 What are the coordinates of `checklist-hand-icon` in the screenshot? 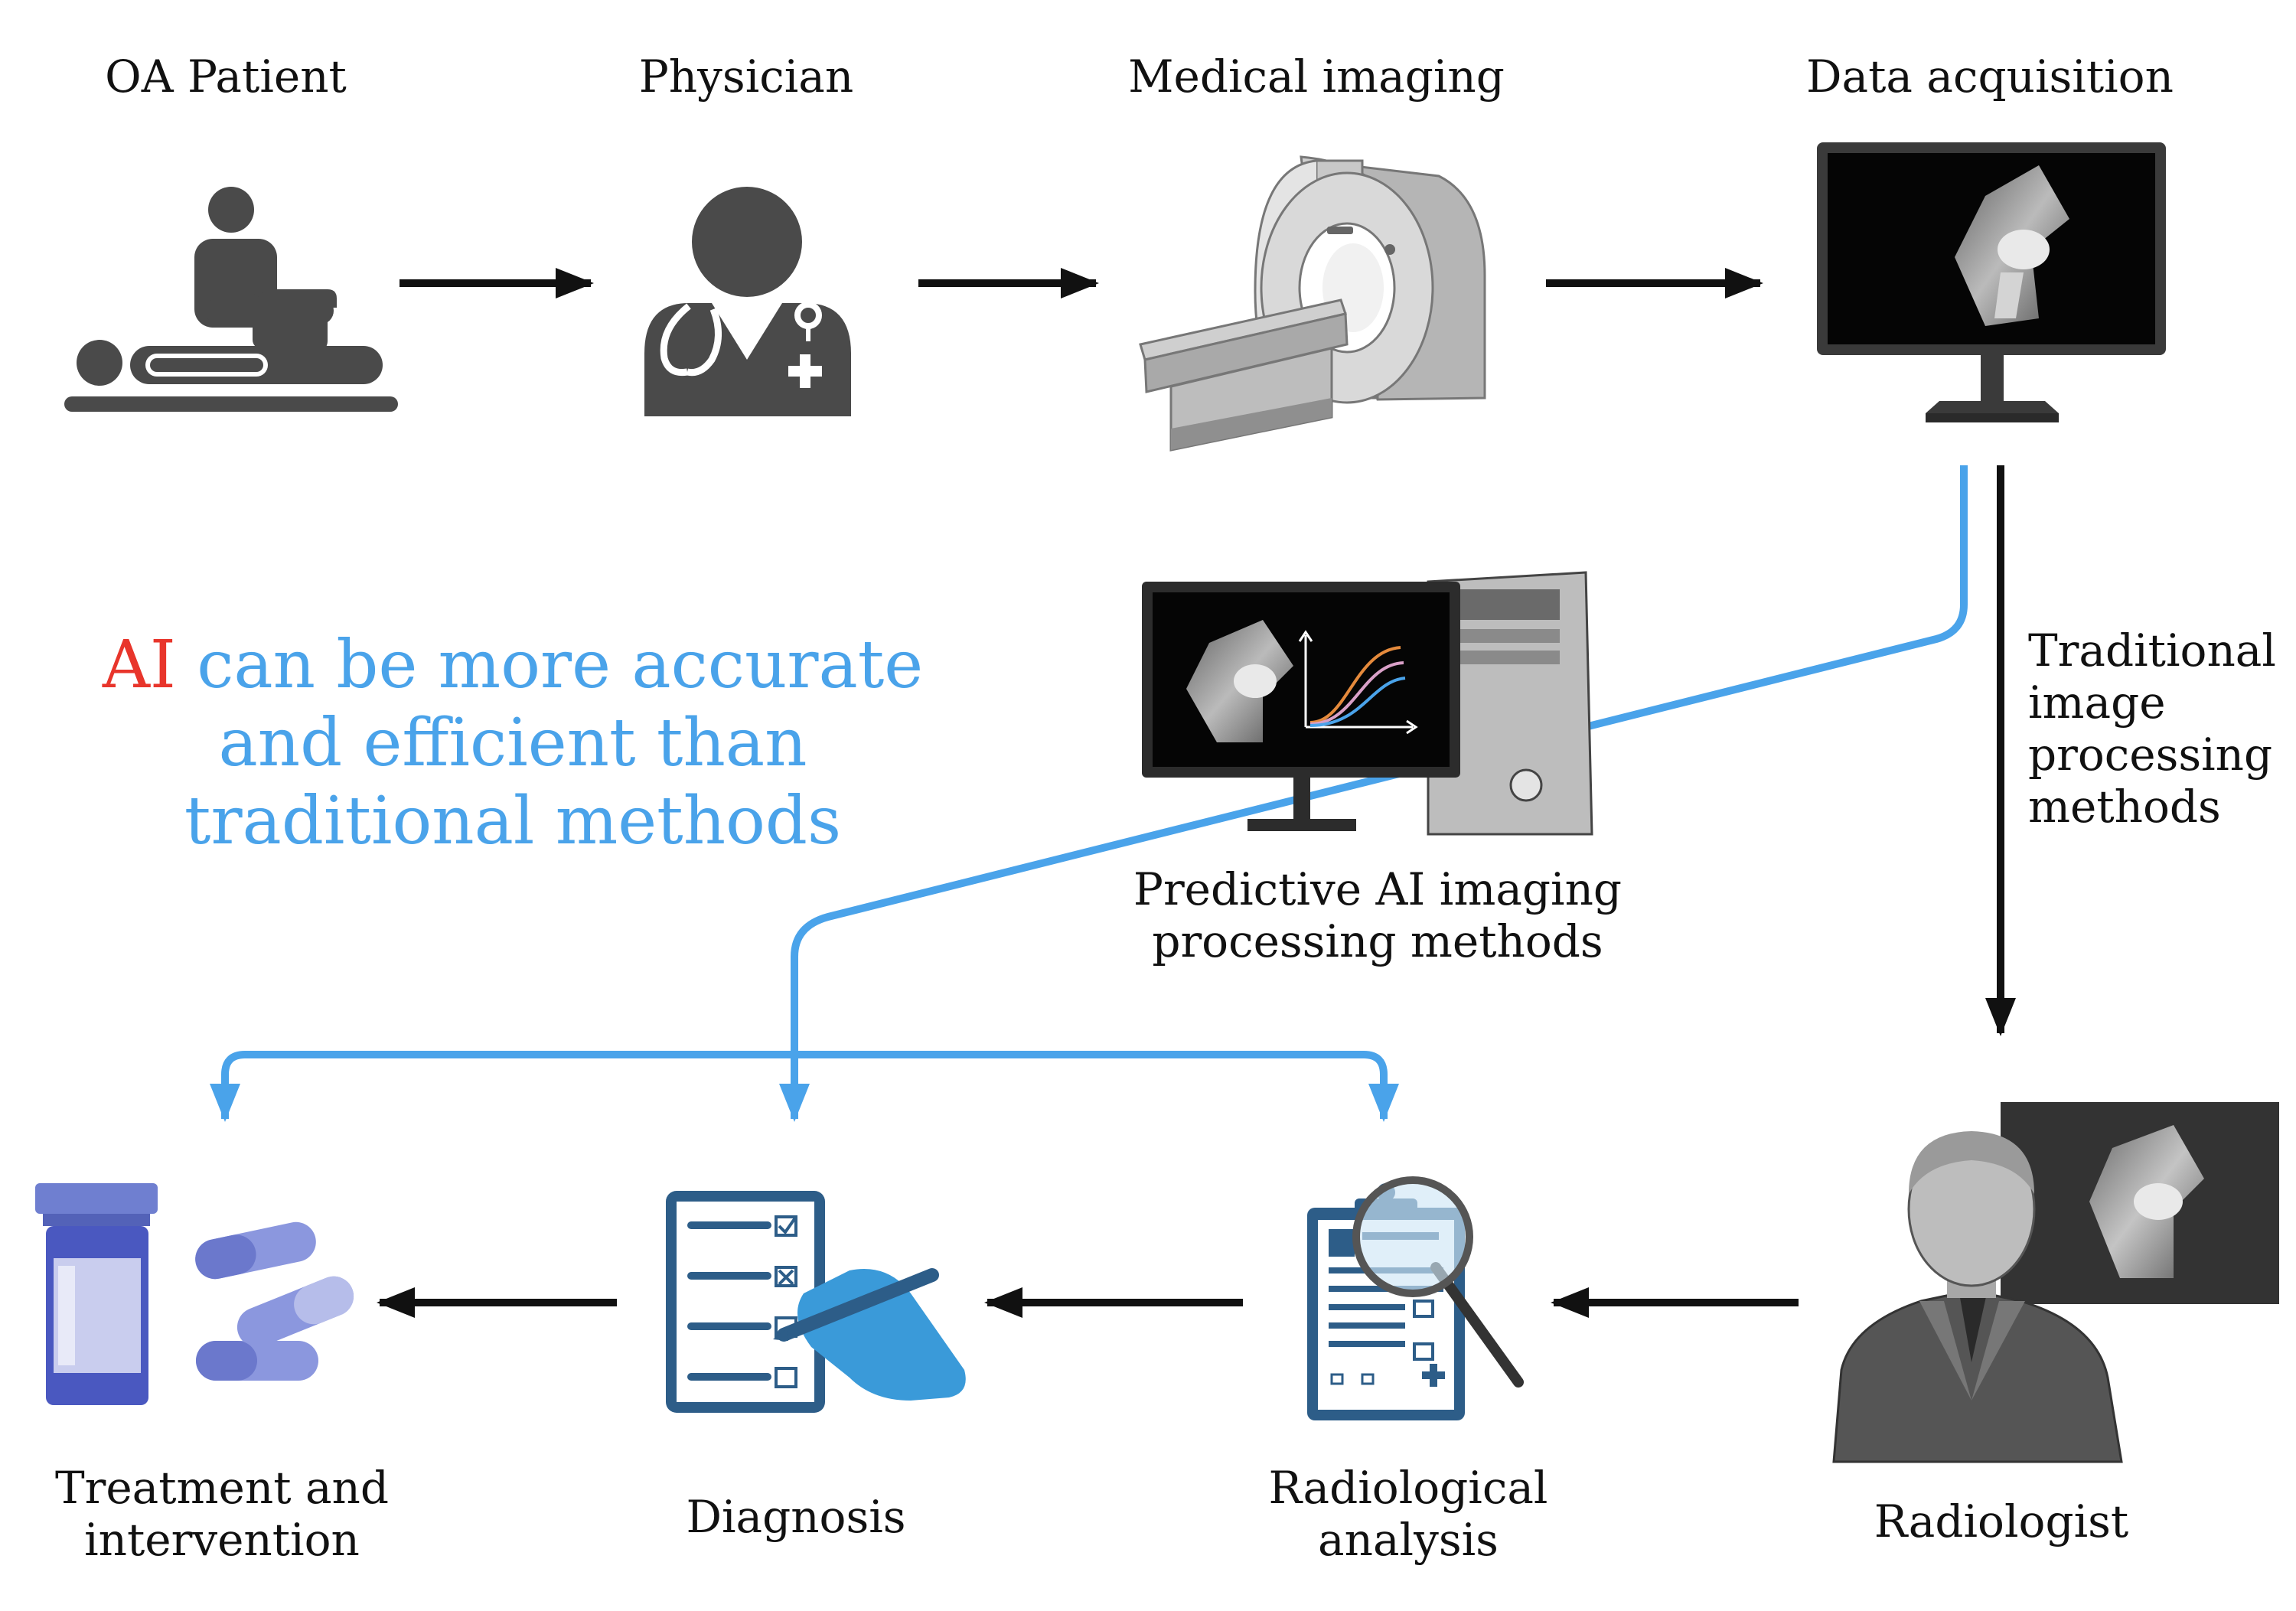 It's located at (816, 1302).